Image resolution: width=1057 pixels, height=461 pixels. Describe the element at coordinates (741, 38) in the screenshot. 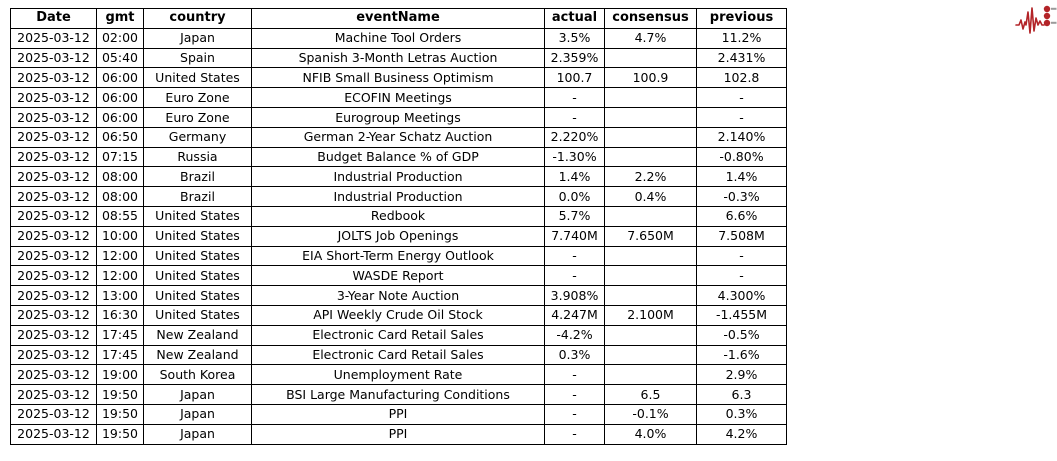

I see `table-cell: 11.2%` at that location.